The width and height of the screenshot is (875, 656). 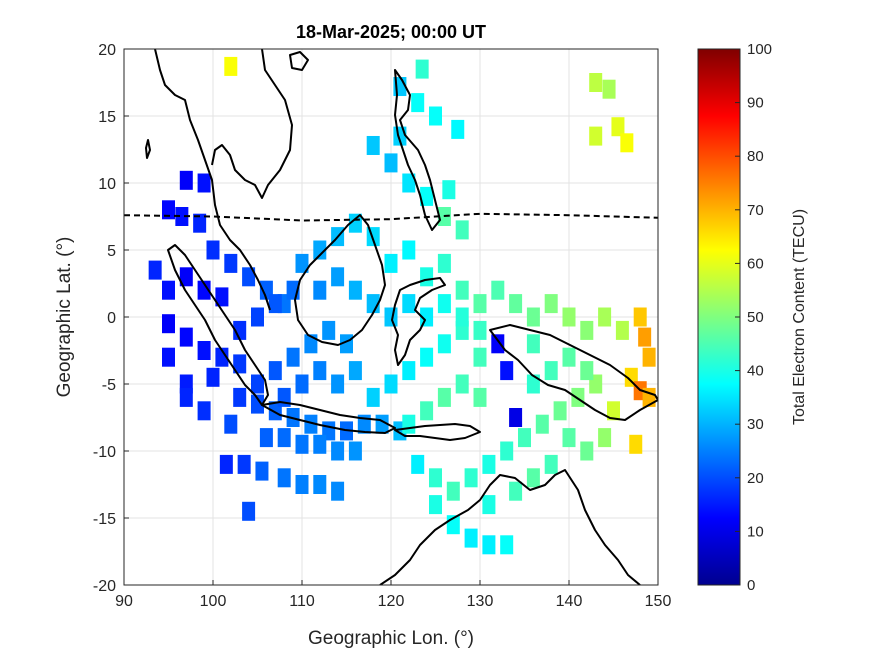 What do you see at coordinates (148, 149) in the screenshot?
I see `coastline-andaman-island` at bounding box center [148, 149].